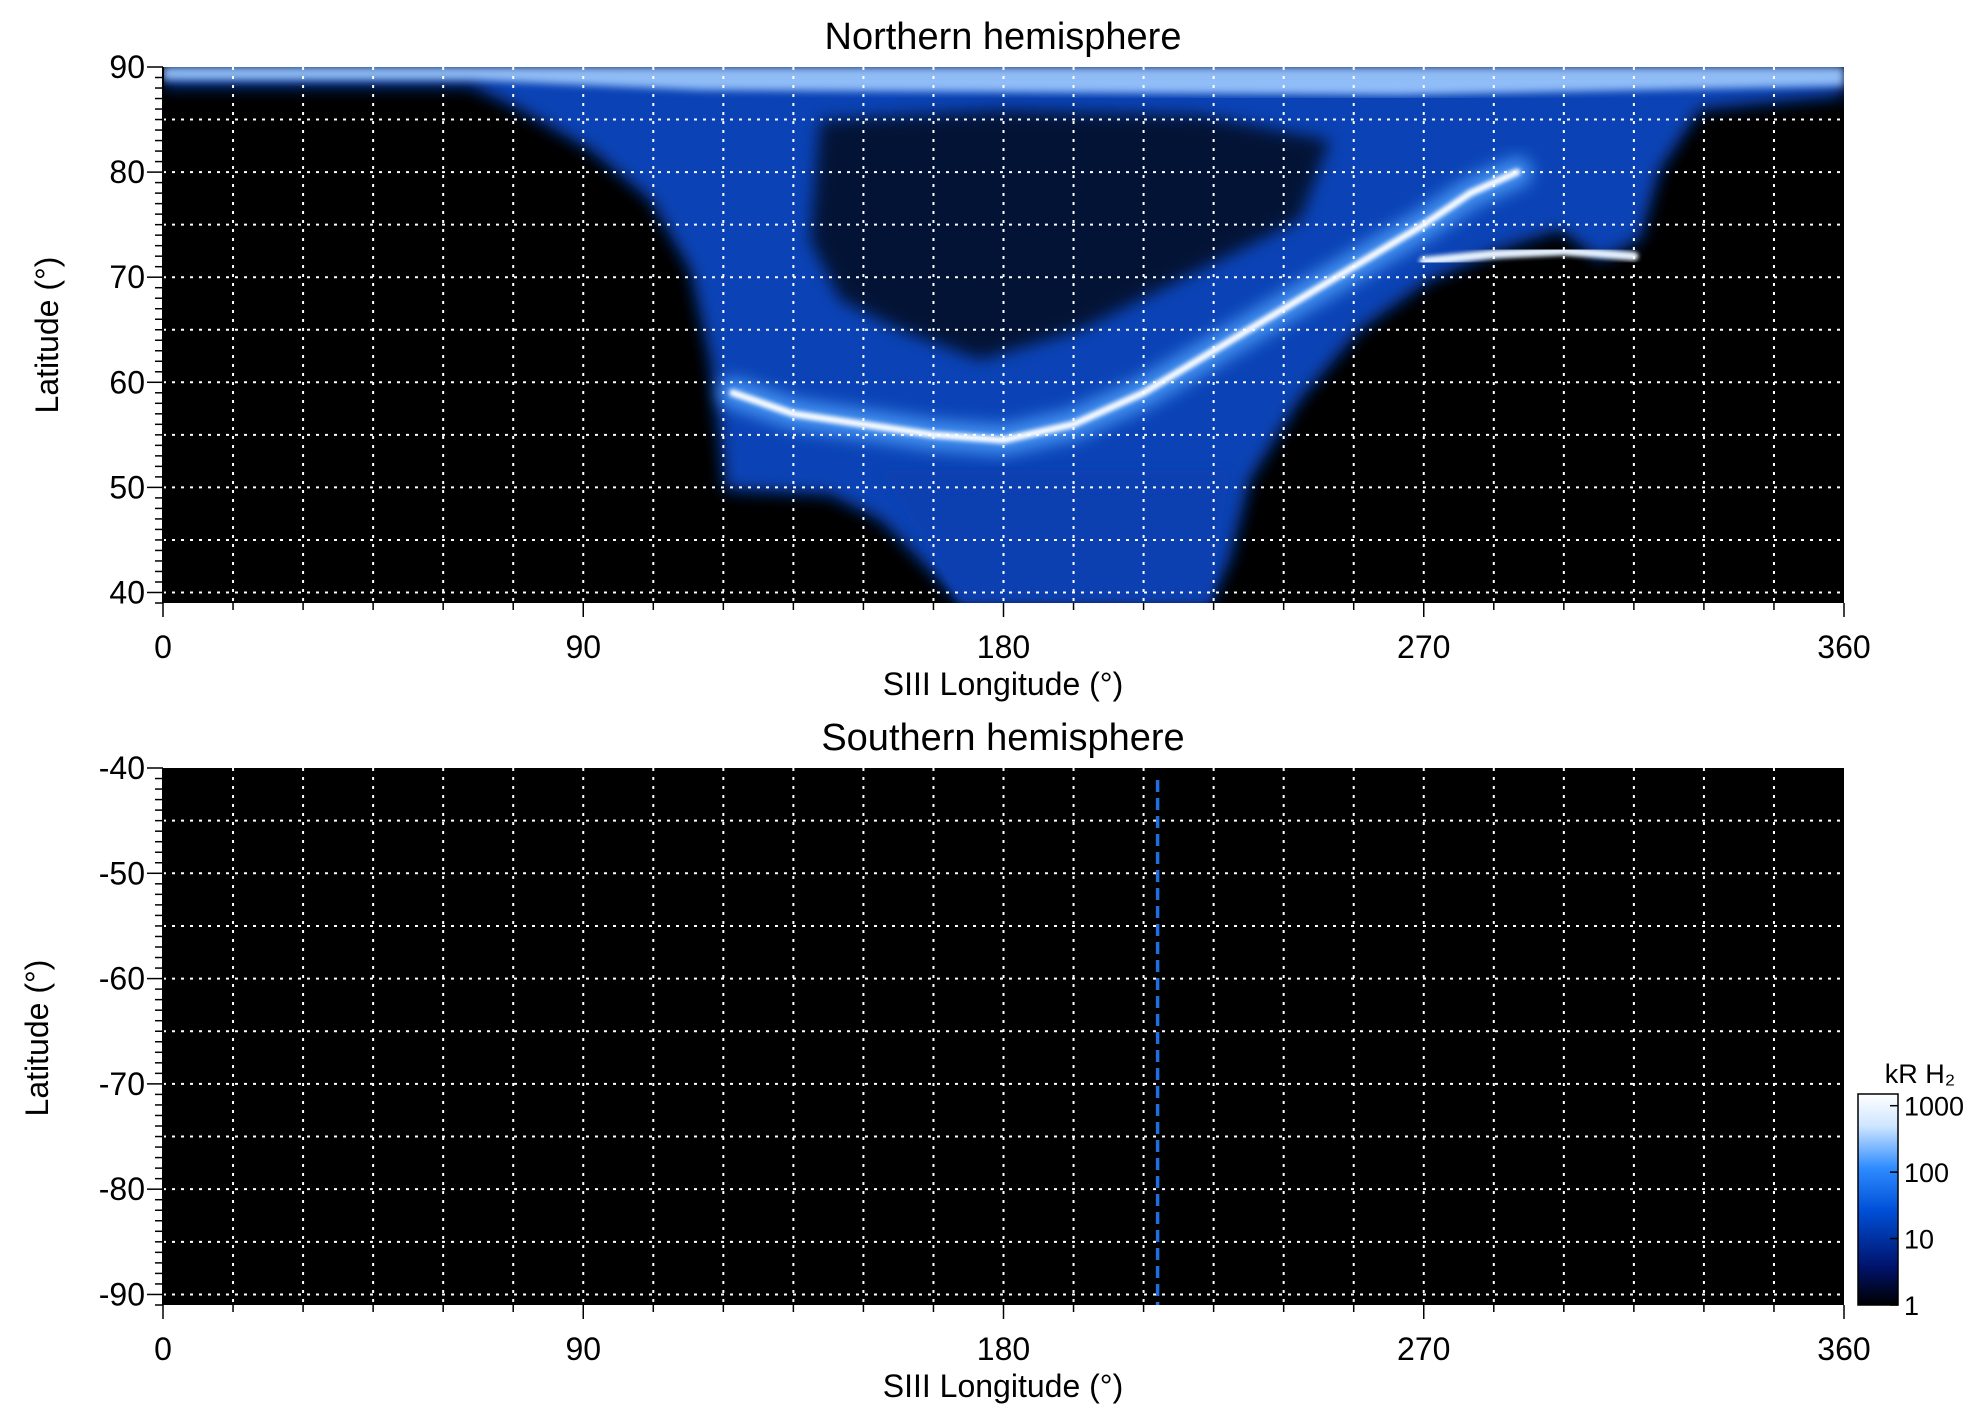 The image size is (1983, 1423). I want to click on south-x-tick-label: 0, so click(163, 1349).